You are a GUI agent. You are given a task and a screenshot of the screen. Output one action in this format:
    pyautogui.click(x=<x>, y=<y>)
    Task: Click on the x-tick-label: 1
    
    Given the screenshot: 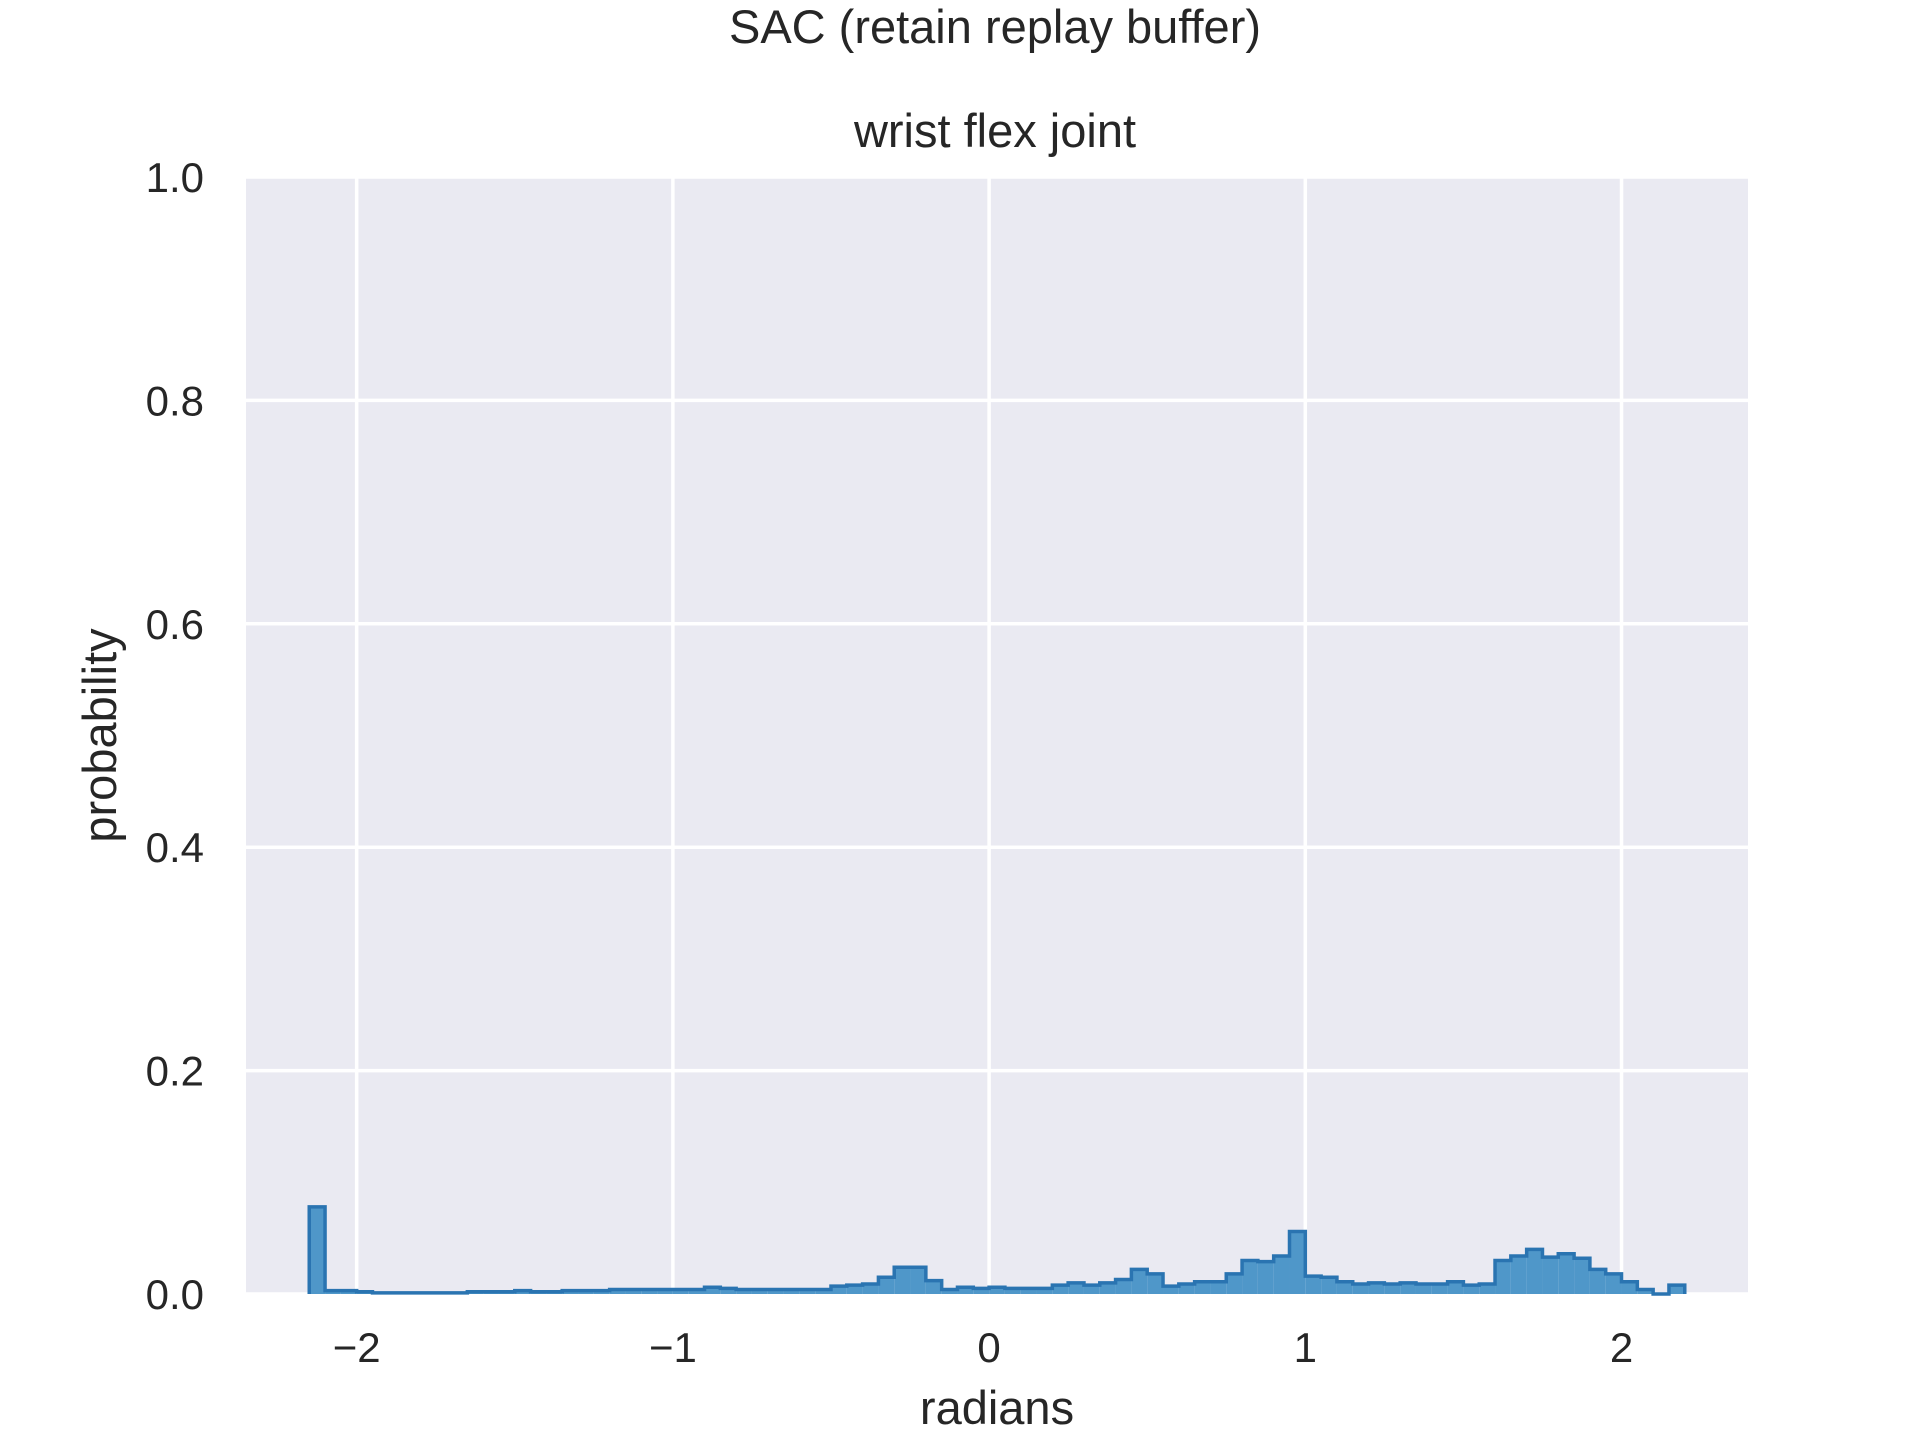 What is the action you would take?
    pyautogui.click(x=1305, y=1347)
    